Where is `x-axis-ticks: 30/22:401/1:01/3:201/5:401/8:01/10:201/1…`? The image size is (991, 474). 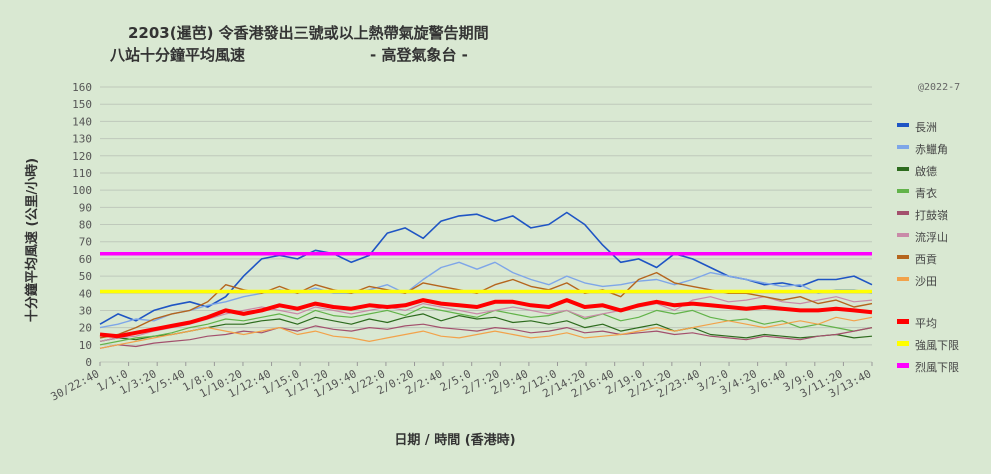 x-axis-ticks: 30/22:401/1:01/3:201/5:401/8:01/10:201/1… is located at coordinates (461, 383).